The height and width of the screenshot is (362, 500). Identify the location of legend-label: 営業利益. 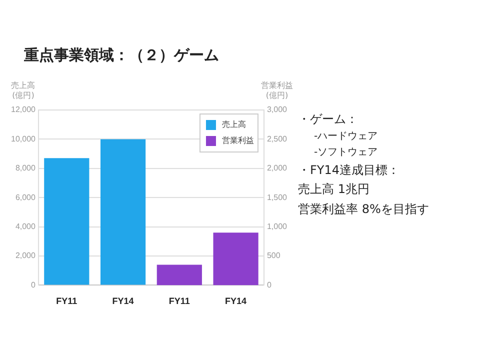
(238, 141).